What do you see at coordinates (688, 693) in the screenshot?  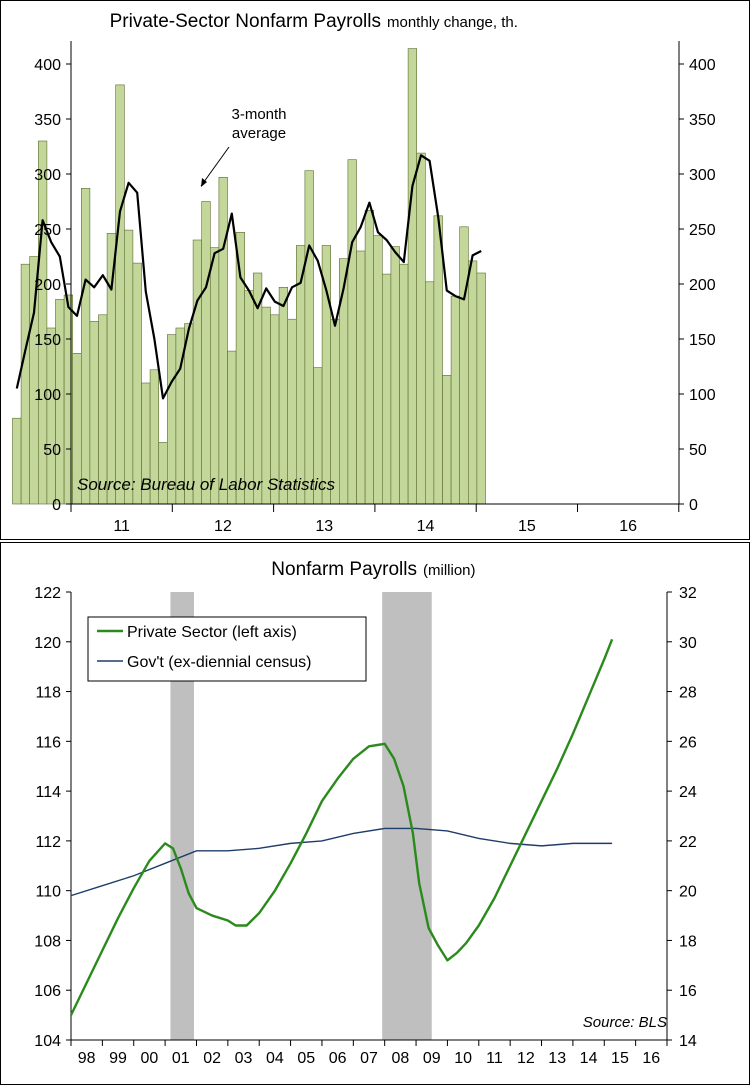 I see `y-tick-label-right: 28` at bounding box center [688, 693].